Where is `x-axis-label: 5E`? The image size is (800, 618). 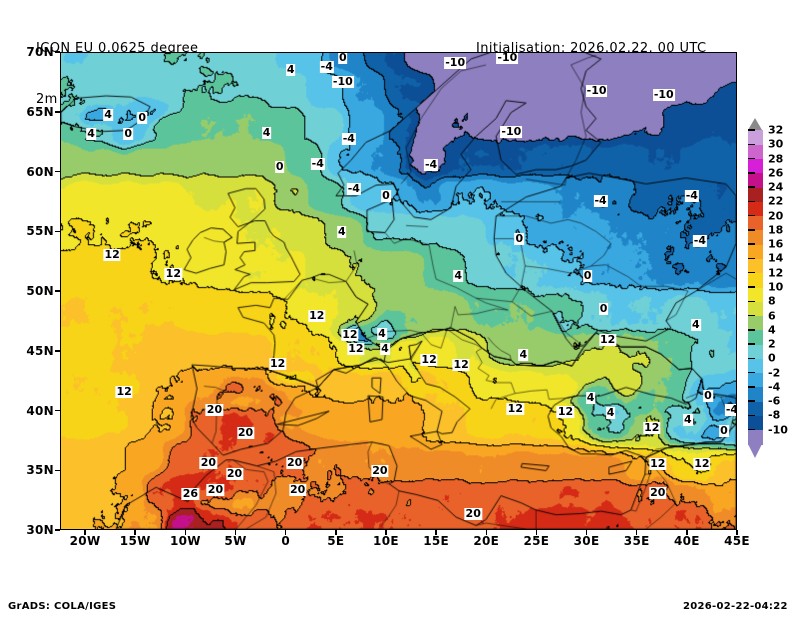
x-axis-label: 5E is located at coordinates (336, 541).